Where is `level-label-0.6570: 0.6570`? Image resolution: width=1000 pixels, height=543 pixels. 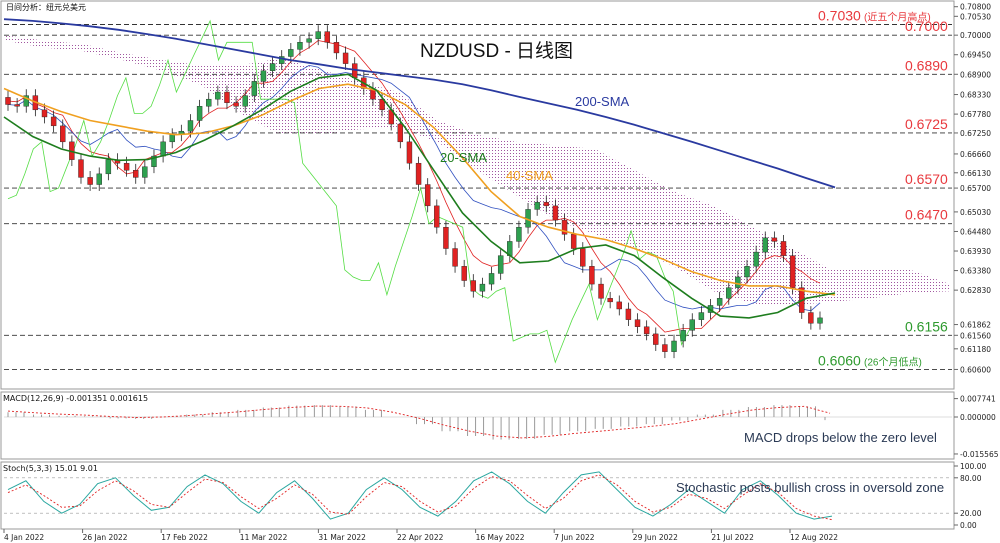
level-label-0.6570: 0.6570 is located at coordinates (926, 179).